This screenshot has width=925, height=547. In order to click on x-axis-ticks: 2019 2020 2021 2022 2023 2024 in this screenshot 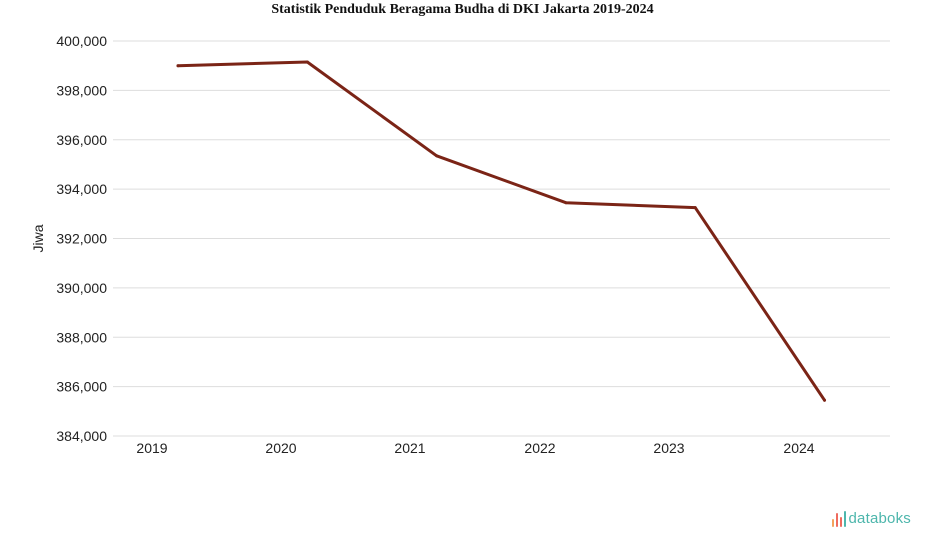, I will do `click(475, 448)`.